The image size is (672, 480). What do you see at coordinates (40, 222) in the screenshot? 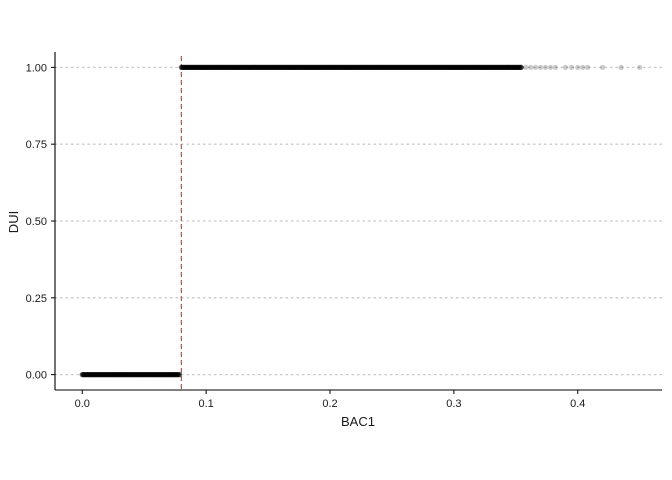
I see `y-ticks: 0.000.250.500.751.00` at bounding box center [40, 222].